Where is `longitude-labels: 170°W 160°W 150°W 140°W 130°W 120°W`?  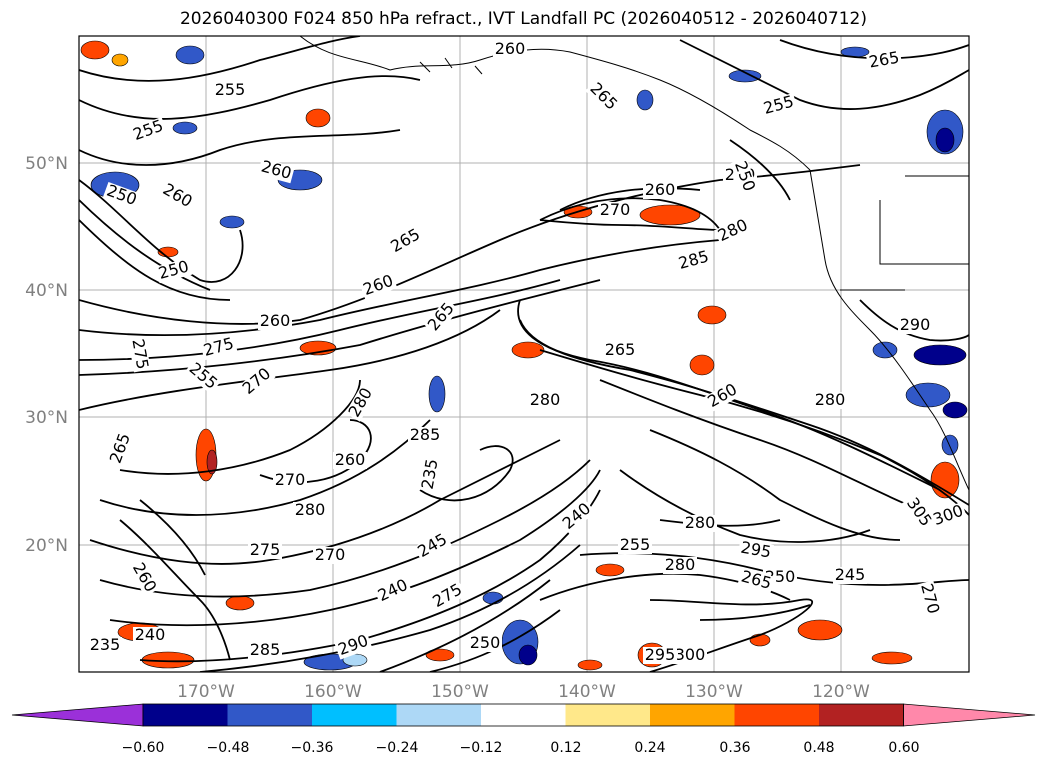
longitude-labels: 170°W 160°W 150°W 140°W 130°W 120°W is located at coordinates (523, 692).